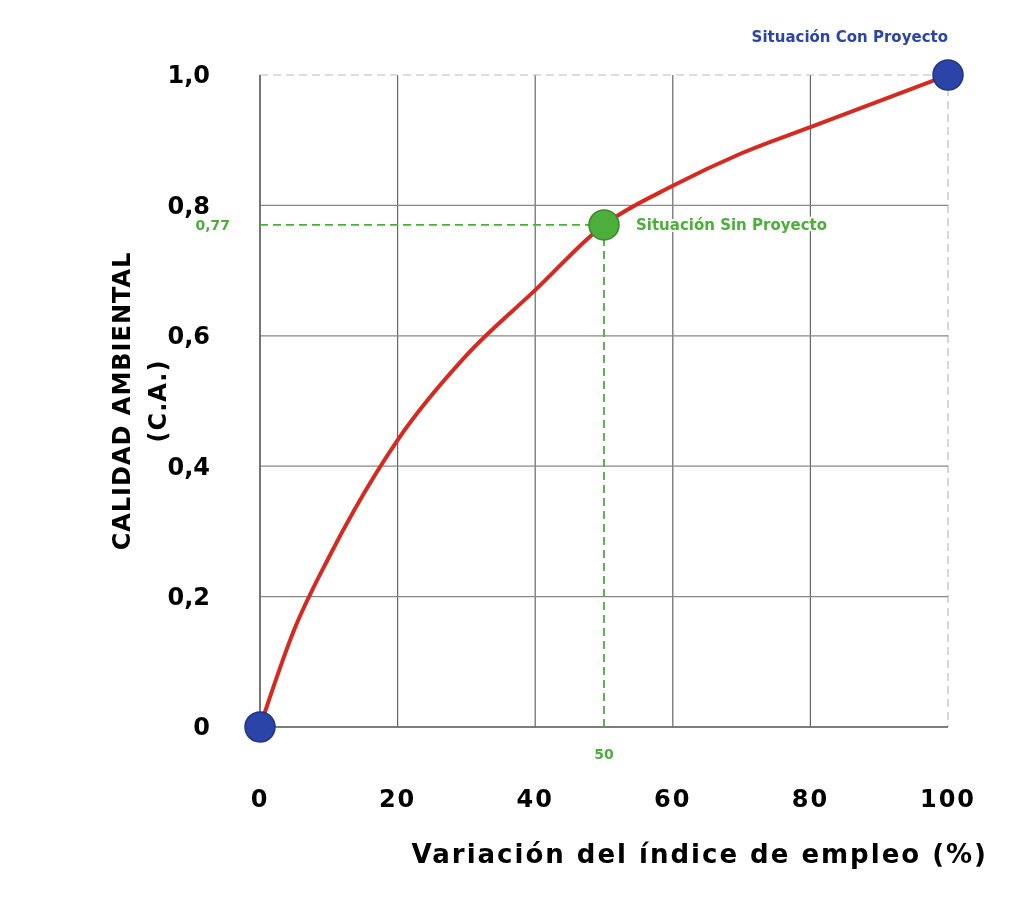 Image resolution: width=1014 pixels, height=900 pixels. What do you see at coordinates (948, 799) in the screenshot?
I see `x-tick-label: 100` at bounding box center [948, 799].